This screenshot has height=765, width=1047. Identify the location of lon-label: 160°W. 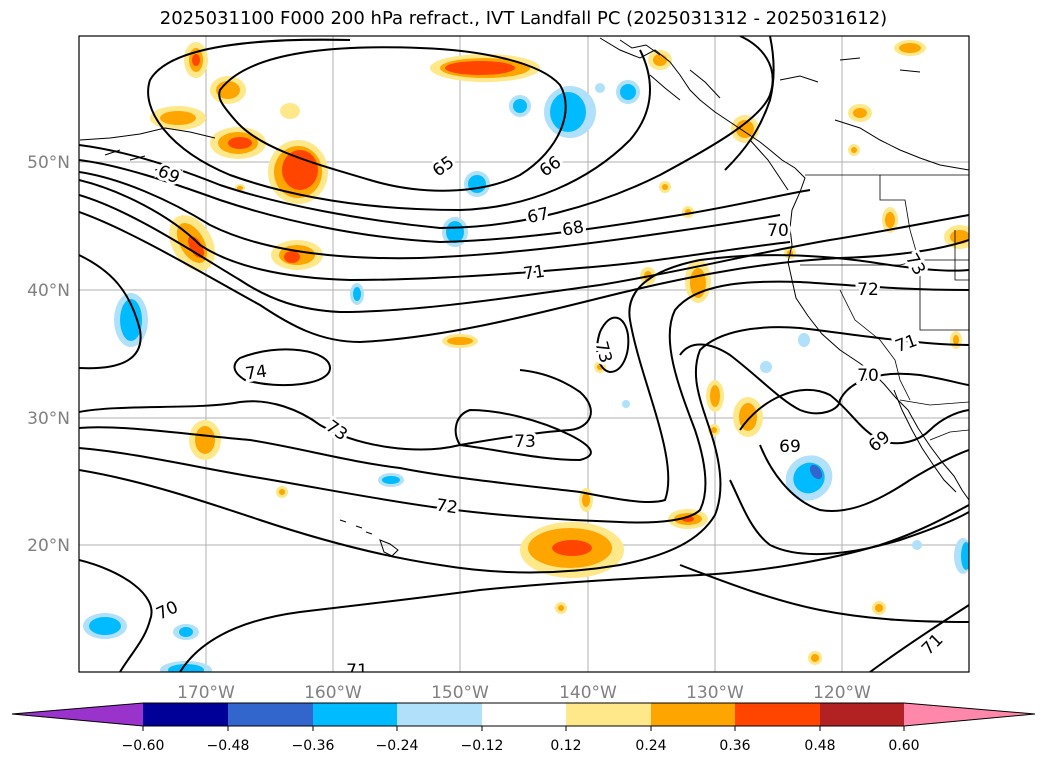
(333, 693).